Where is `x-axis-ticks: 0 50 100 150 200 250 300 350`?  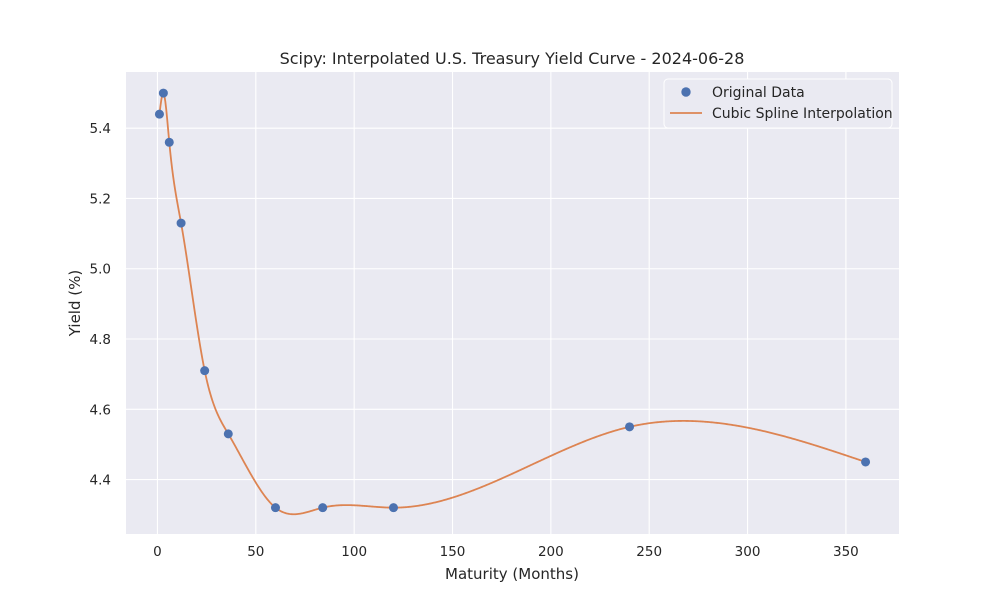 x-axis-ticks: 0 50 100 150 200 250 300 350 is located at coordinates (506, 552).